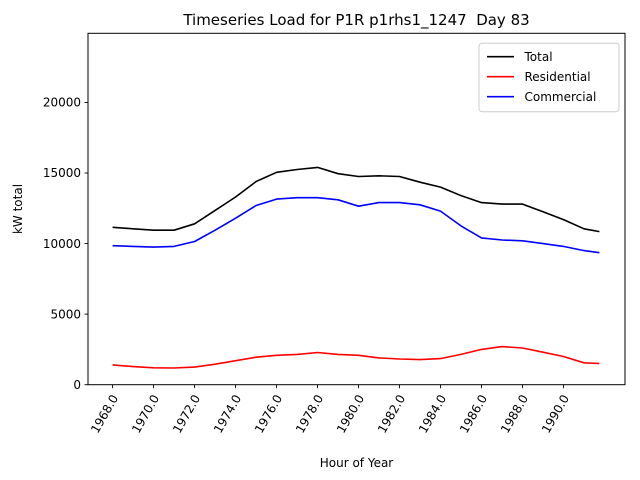 This screenshot has height=480, width=640. Describe the element at coordinates (561, 97) in the screenshot. I see `legend-label-commercial: Commercial` at that location.